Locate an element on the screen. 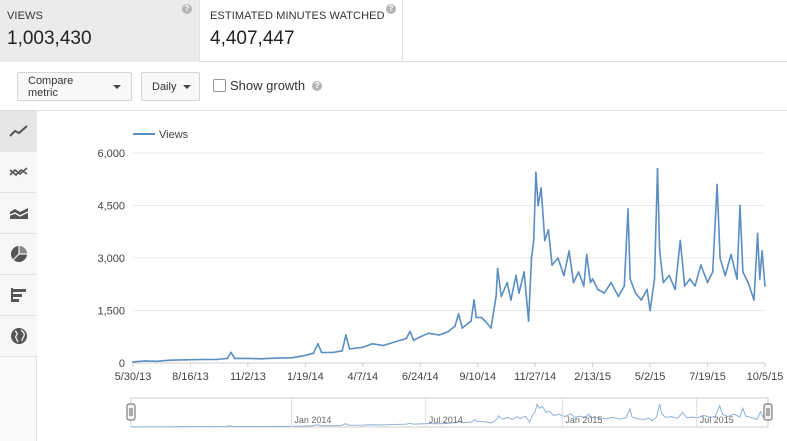  range-handle-left is located at coordinates (131, 412).